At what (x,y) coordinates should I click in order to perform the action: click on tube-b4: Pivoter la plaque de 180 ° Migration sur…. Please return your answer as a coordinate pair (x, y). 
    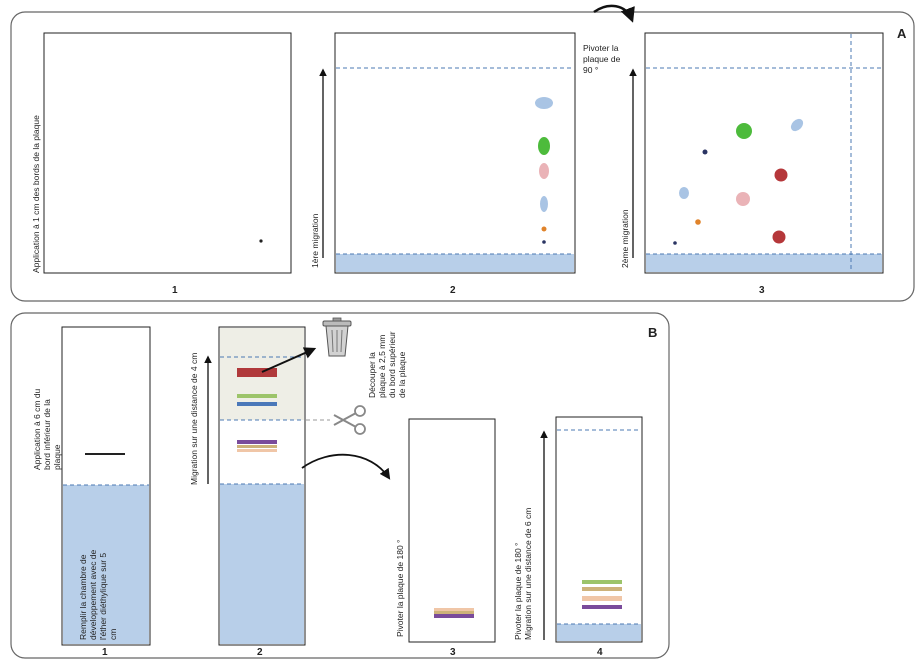
    Looking at the image, I should click on (578, 537).